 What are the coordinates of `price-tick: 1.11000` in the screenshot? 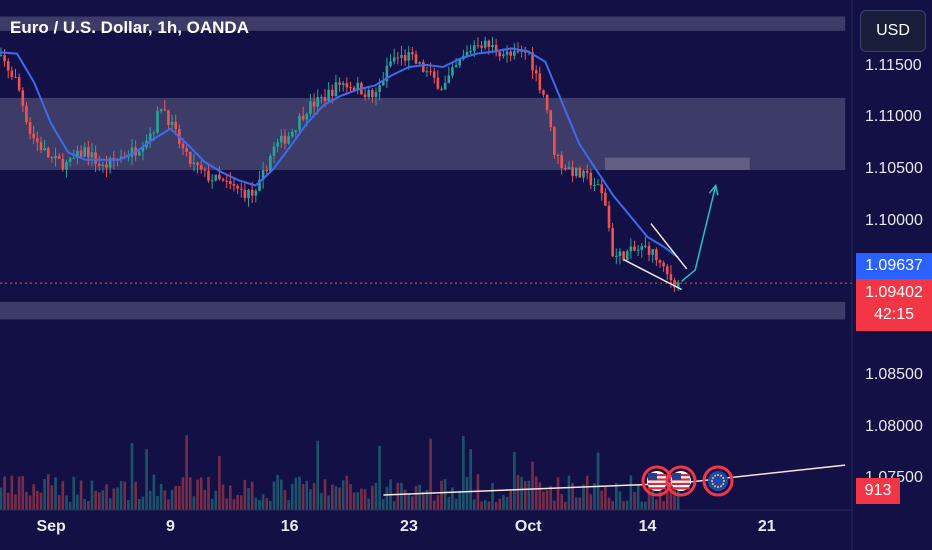 It's located at (893, 117).